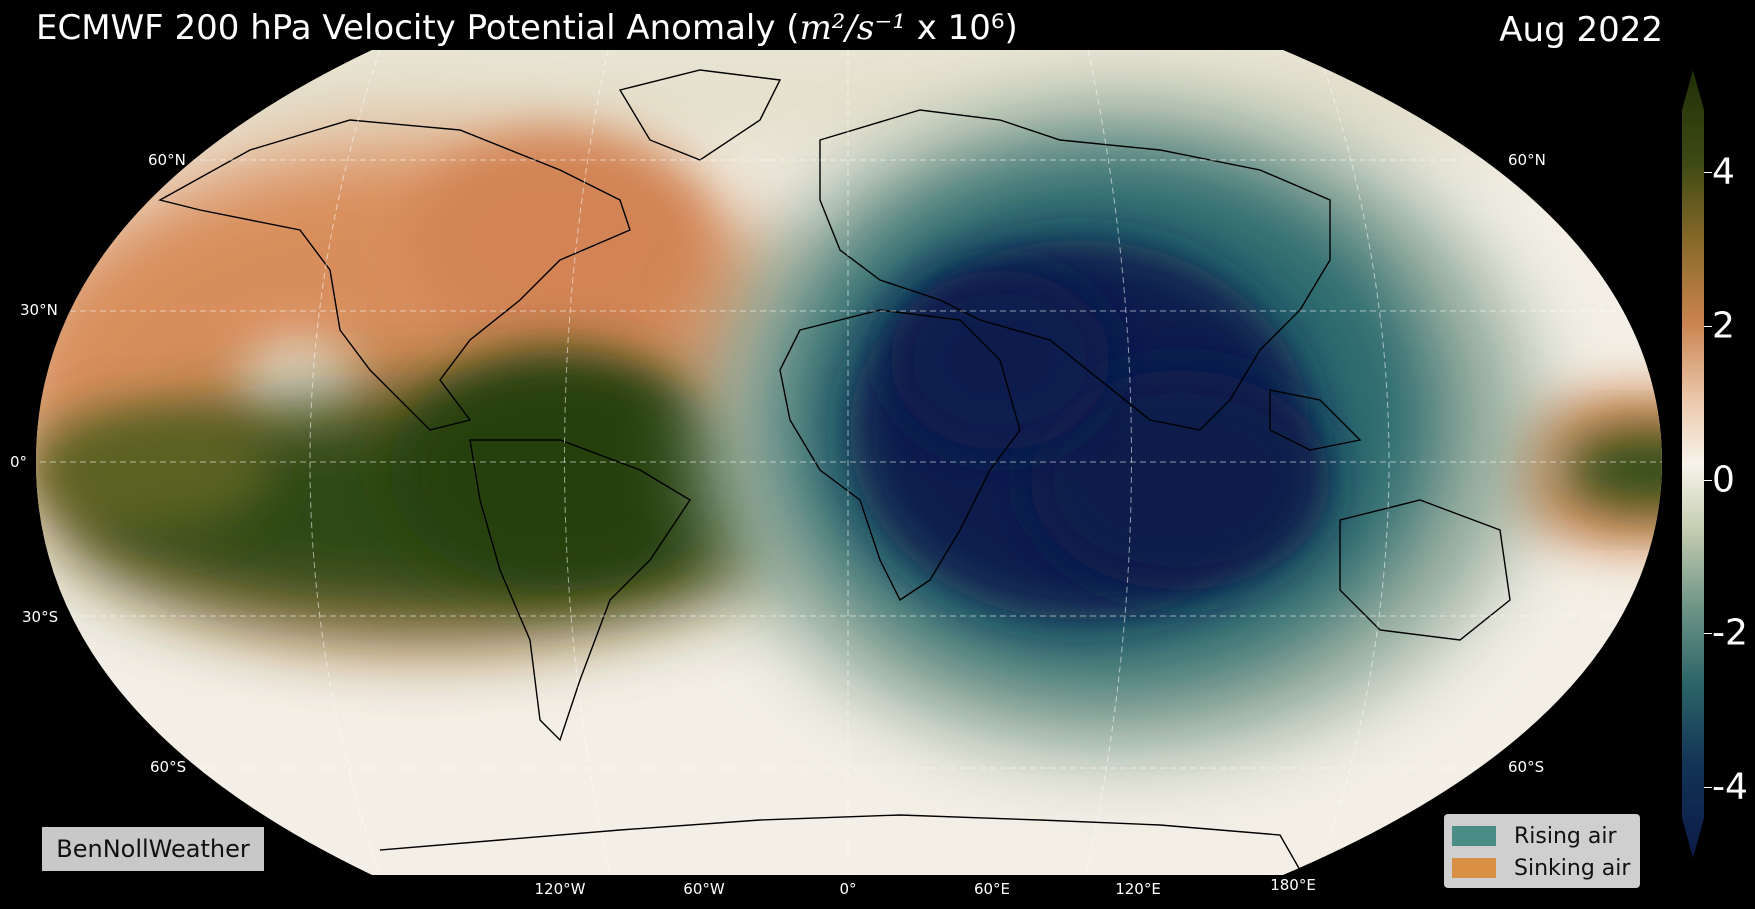 This screenshot has width=1755, height=909. What do you see at coordinates (1730, 787) in the screenshot?
I see `colorbar-tick-neg4: -4` at bounding box center [1730, 787].